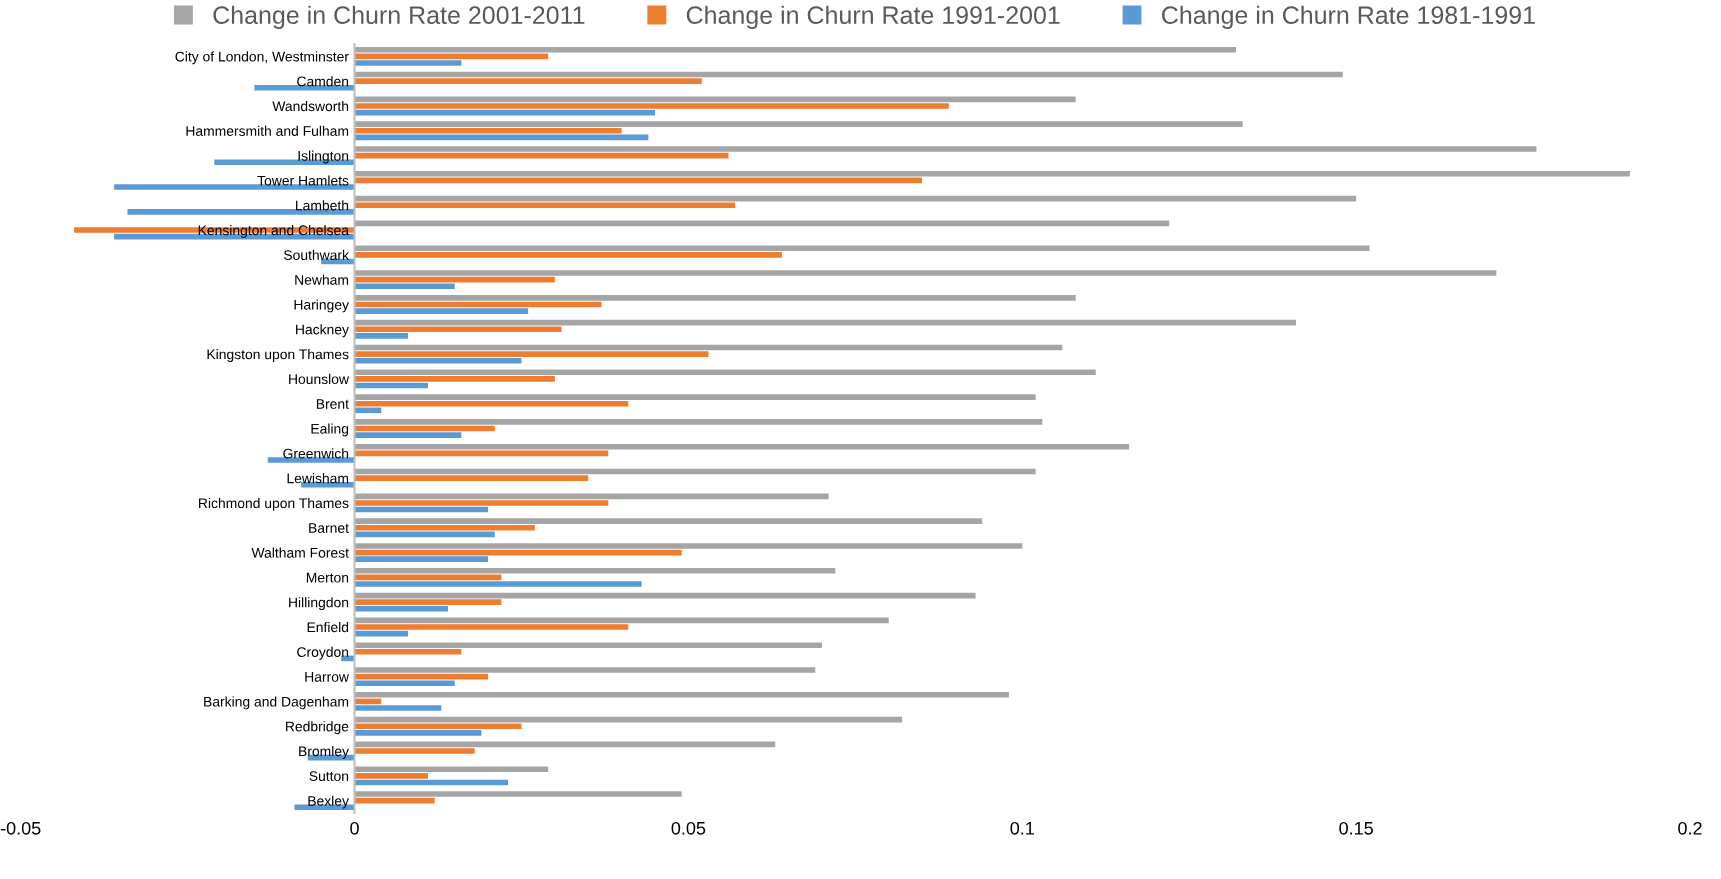  What do you see at coordinates (322, 279) in the screenshot?
I see `y-tick-label: Newham` at bounding box center [322, 279].